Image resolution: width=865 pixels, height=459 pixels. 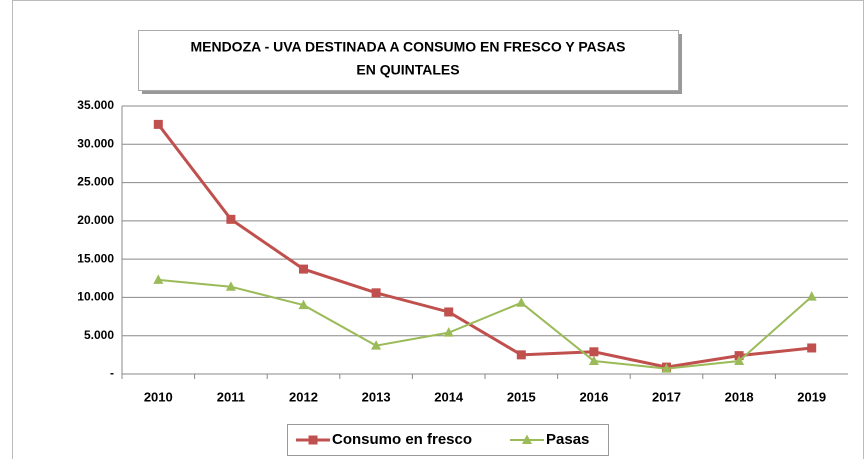 I want to click on title-box, so click(x=408, y=60).